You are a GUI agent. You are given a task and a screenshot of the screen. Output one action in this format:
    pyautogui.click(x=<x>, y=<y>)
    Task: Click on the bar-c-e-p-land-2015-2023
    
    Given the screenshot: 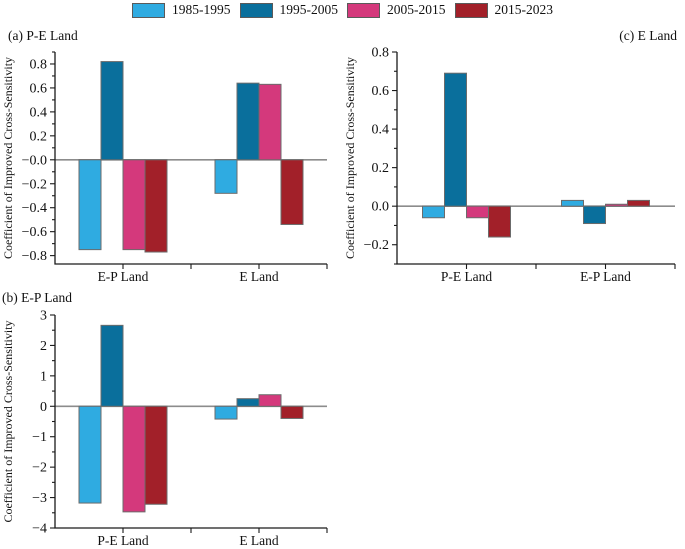 What is the action you would take?
    pyautogui.click(x=638, y=203)
    